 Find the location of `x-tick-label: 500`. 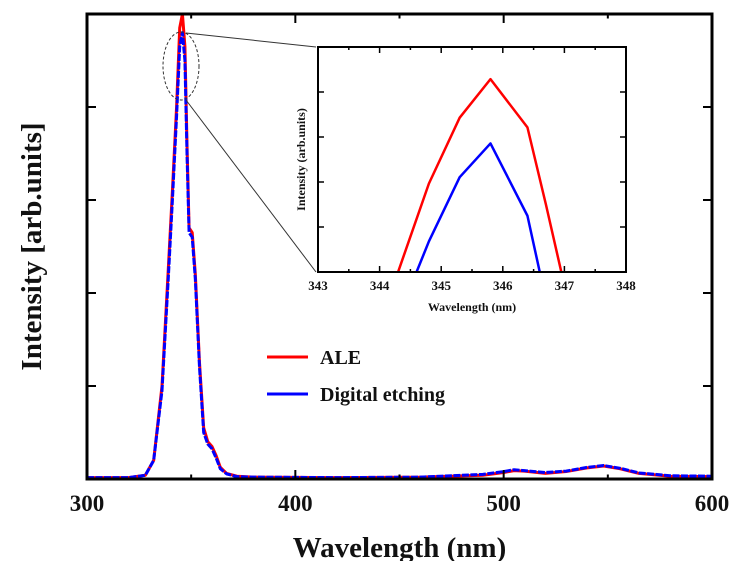

x-tick-label: 500 is located at coordinates (503, 503).